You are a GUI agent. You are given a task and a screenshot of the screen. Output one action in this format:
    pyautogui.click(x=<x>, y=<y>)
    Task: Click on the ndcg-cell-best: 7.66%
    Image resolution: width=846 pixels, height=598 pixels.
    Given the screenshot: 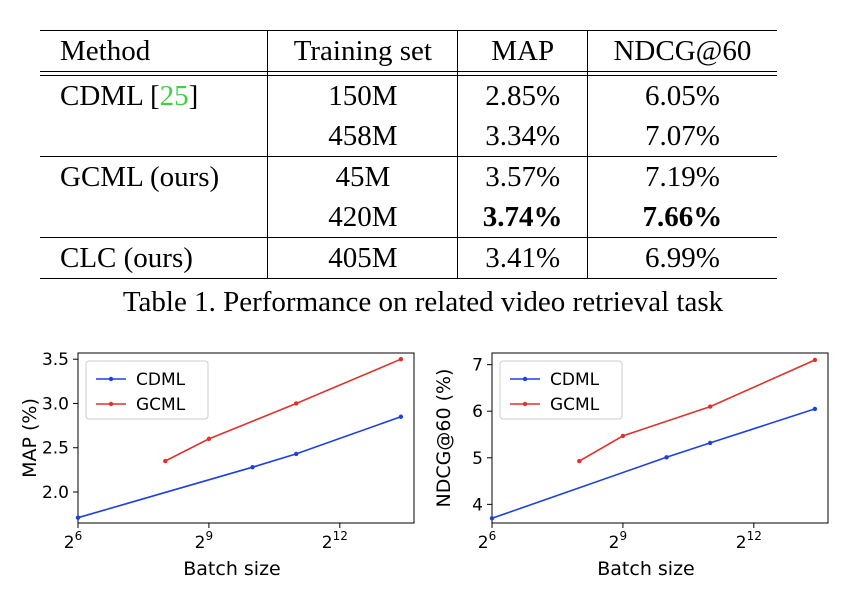 What is the action you would take?
    pyautogui.click(x=682, y=217)
    